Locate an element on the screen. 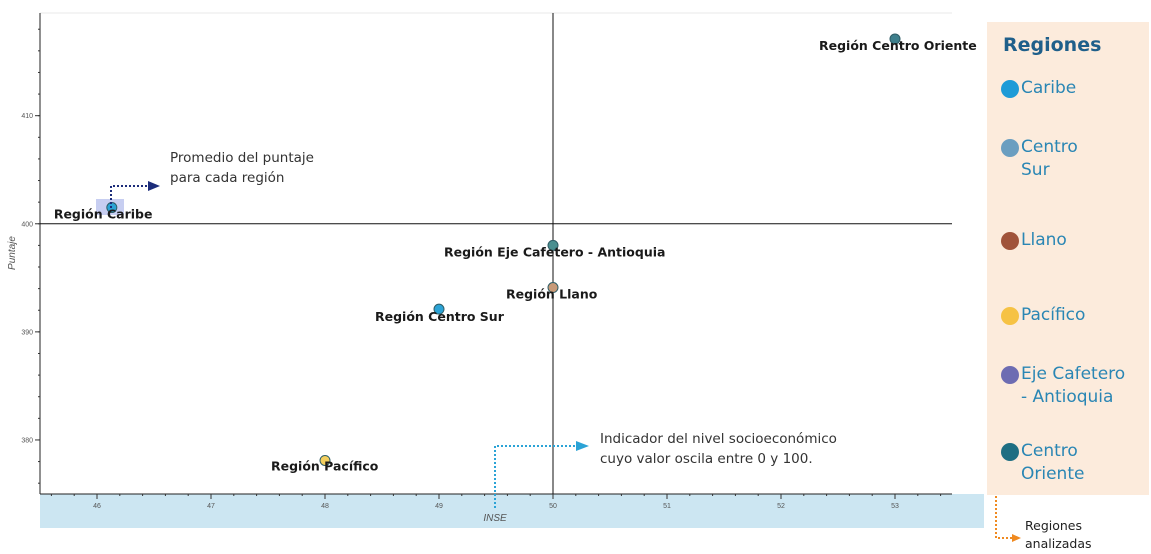 This screenshot has height=554, width=1151. data-point-label: Región Eje Cafetero - Antioquia is located at coordinates (554, 251).